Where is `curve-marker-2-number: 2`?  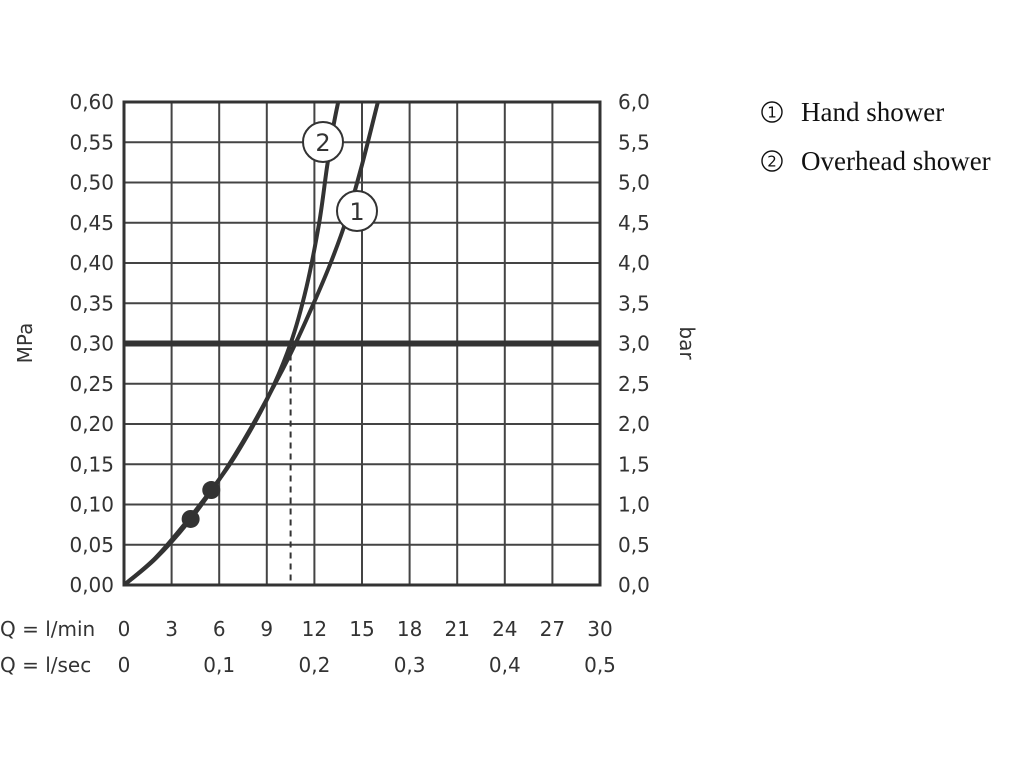
curve-marker-2-number: 2 is located at coordinates (322, 143).